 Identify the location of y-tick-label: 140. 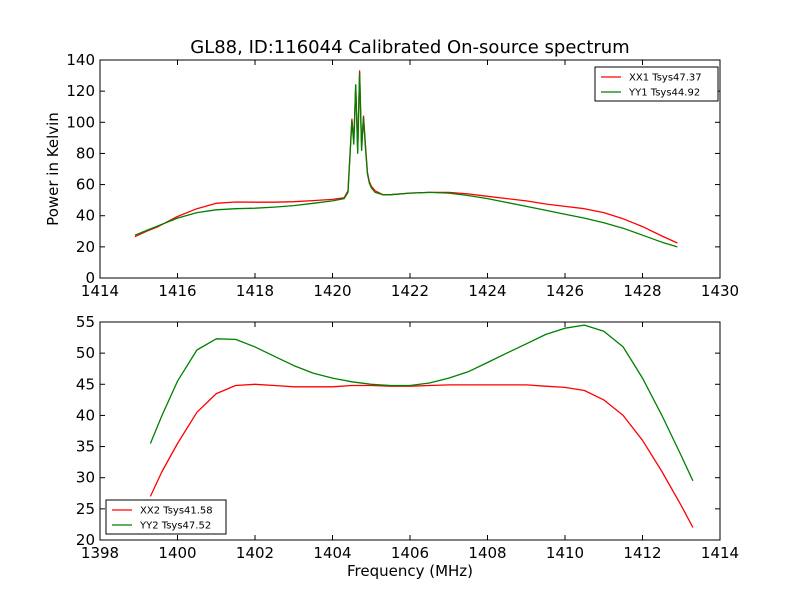
(80, 60).